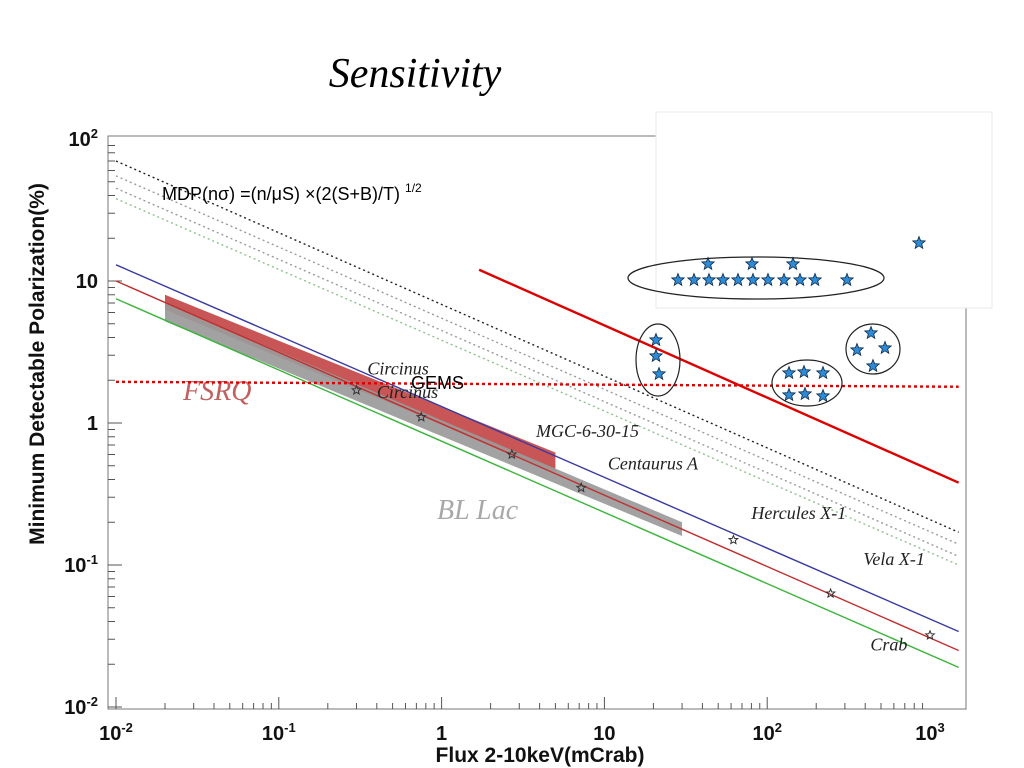 Image resolution: width=1024 pixels, height=768 pixels. I want to click on star-group-outlines, so click(764, 331).